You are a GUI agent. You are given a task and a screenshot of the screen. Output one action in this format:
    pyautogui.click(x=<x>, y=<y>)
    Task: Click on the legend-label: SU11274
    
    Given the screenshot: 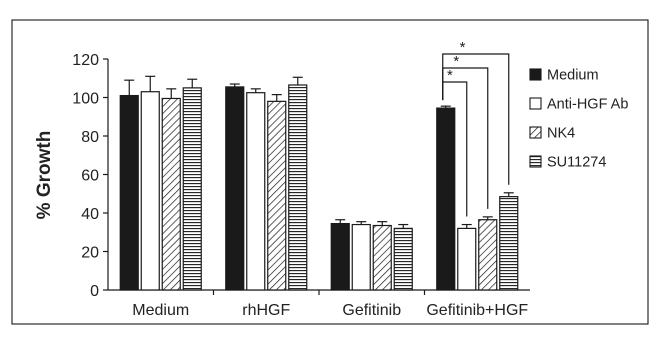 What is the action you would take?
    pyautogui.click(x=576, y=163)
    